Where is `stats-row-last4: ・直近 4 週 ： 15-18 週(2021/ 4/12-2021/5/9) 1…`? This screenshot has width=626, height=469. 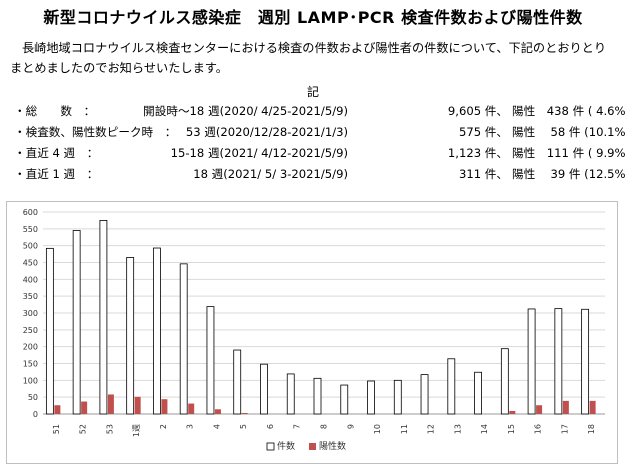
stats-row-last4: ・直近 4 週 ： 15-18 週(2021/ 4/12-2021/5/9) 1… is located at coordinates (313, 153).